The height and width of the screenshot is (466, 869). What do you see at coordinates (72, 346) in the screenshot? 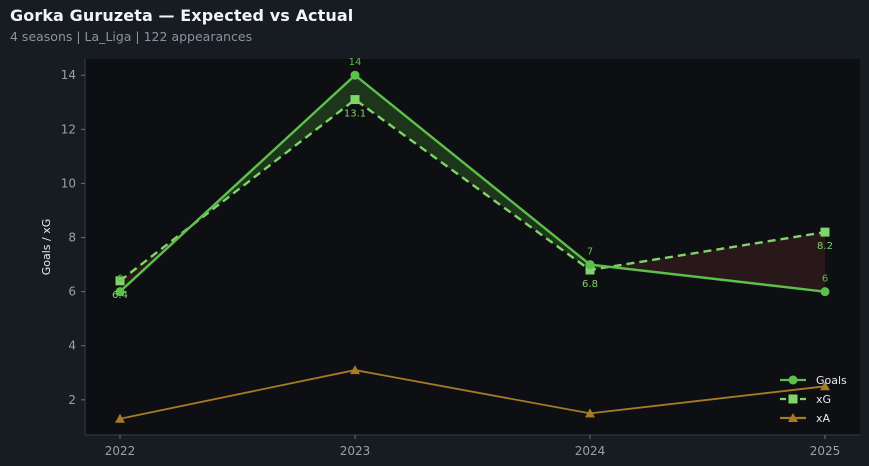
I see `y-tick-label: 4` at bounding box center [72, 346].